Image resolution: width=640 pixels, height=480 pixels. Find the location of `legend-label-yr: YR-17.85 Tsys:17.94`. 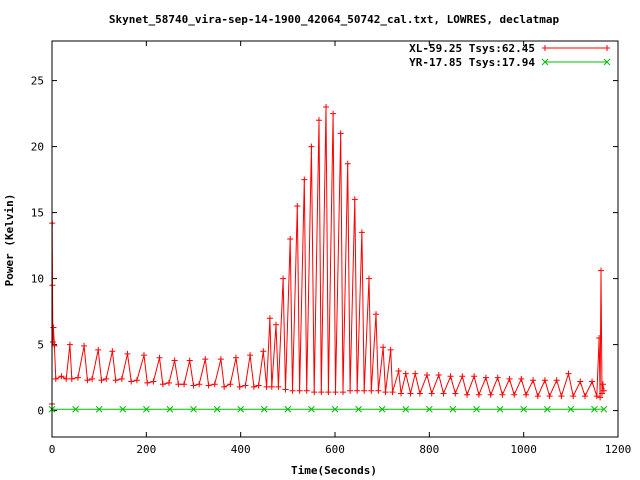

legend-label-yr: YR-17.85 Tsys:17.94 is located at coordinates (472, 62).